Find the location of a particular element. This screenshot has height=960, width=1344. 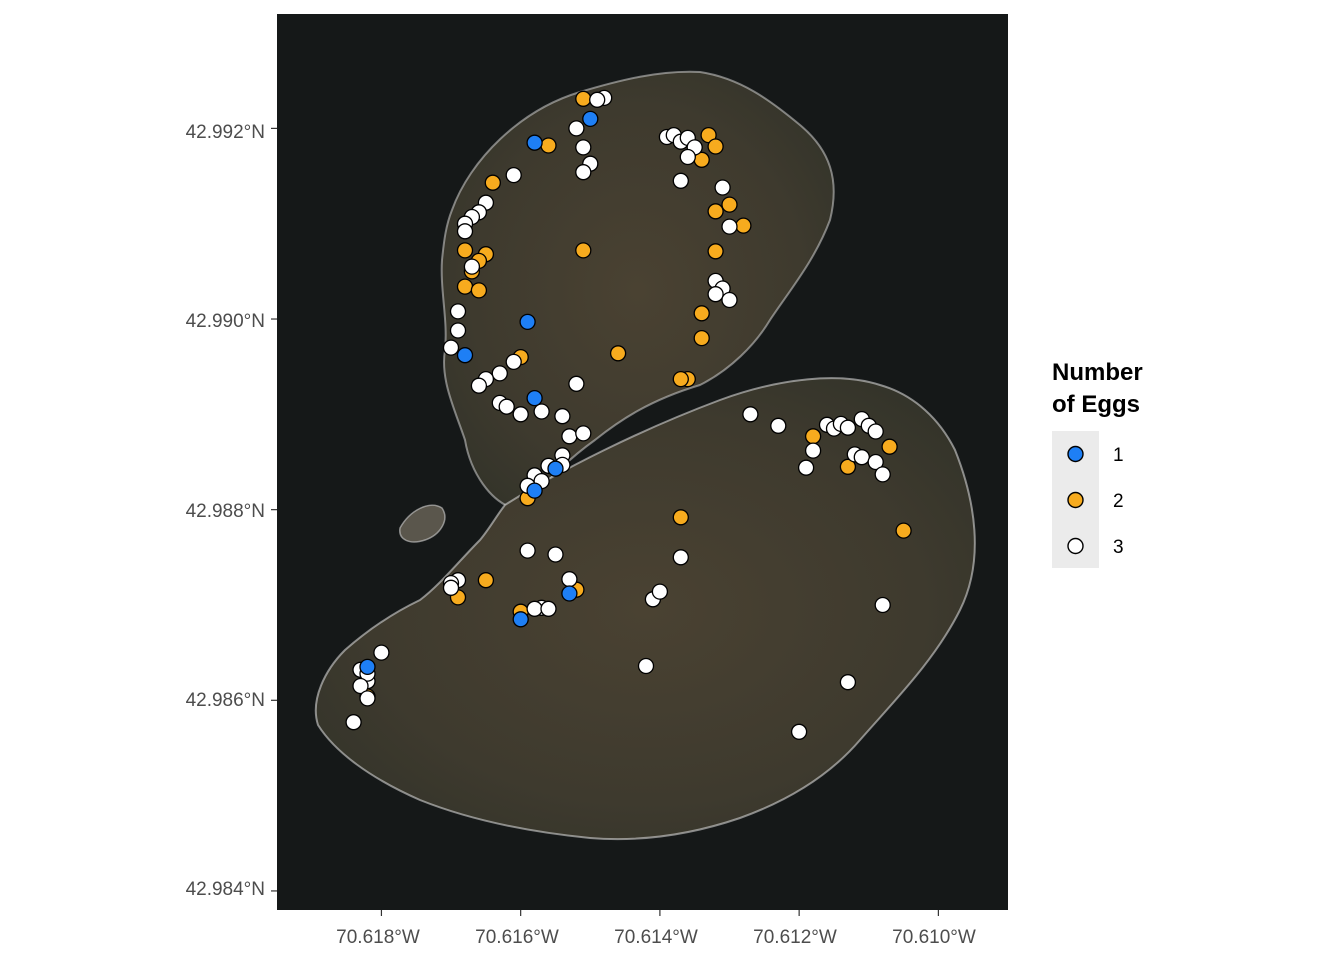

x-tick-label-70614: 70.614°W is located at coordinates (656, 937).